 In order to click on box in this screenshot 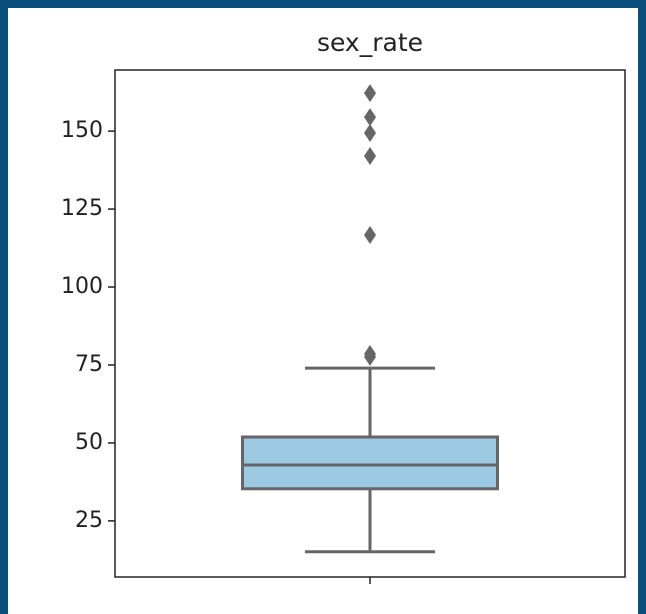, I will do `click(370, 463)`.